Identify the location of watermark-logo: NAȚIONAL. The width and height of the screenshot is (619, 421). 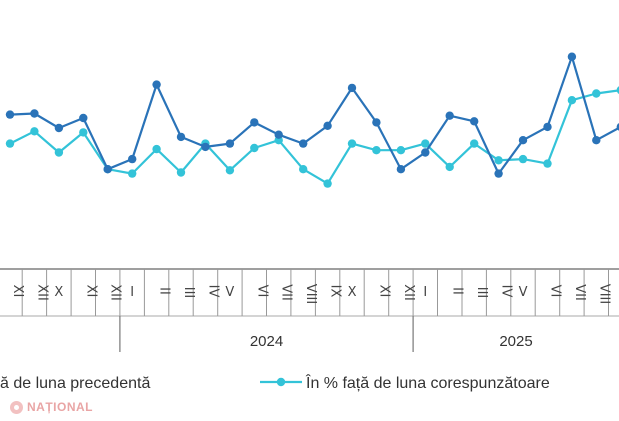
(51, 407).